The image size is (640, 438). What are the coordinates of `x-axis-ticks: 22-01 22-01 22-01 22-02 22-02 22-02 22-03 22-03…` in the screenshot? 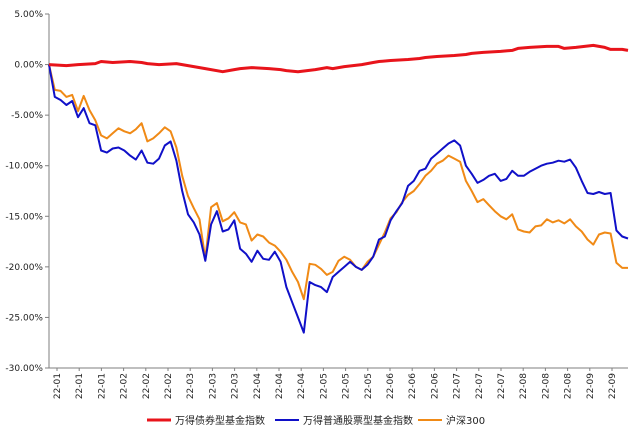 It's located at (335, 383).